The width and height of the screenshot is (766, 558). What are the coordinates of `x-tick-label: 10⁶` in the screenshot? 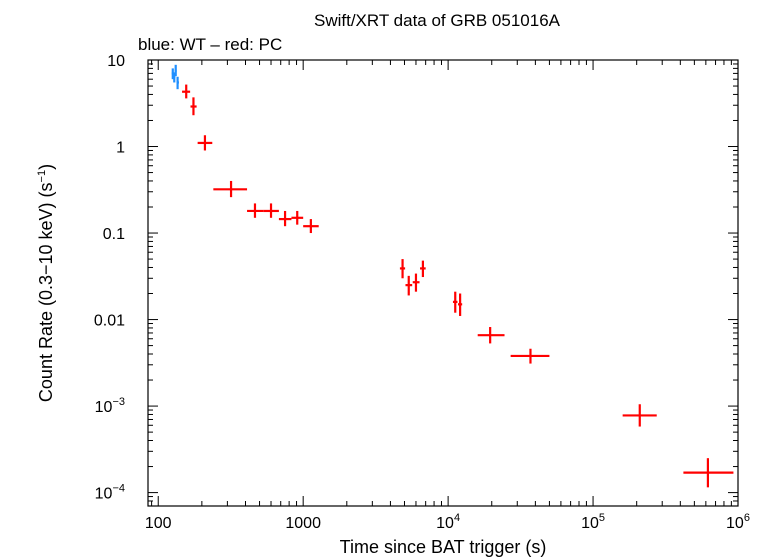 It's located at (738, 522).